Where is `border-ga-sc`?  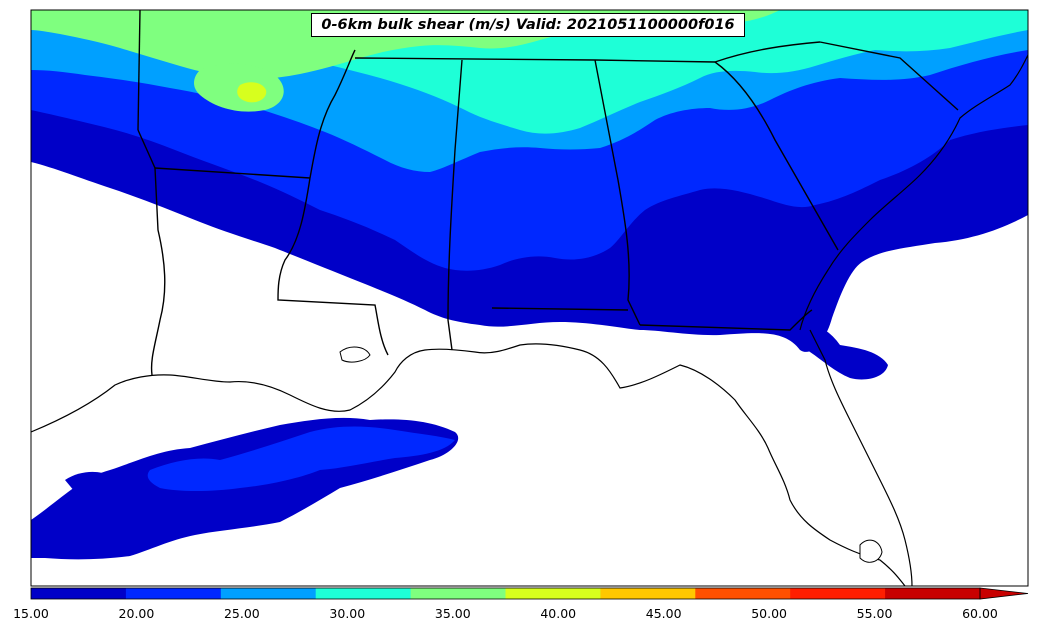 border-ga-sc is located at coordinates (776, 156).